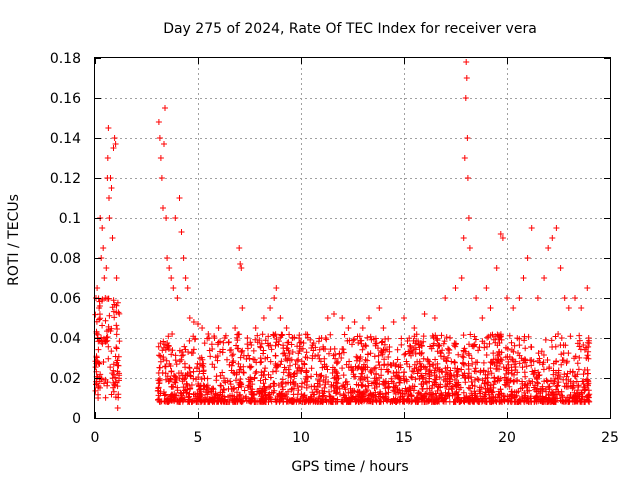 Image resolution: width=640 pixels, height=480 pixels. I want to click on y-tick-label: 0.12, so click(65, 179).